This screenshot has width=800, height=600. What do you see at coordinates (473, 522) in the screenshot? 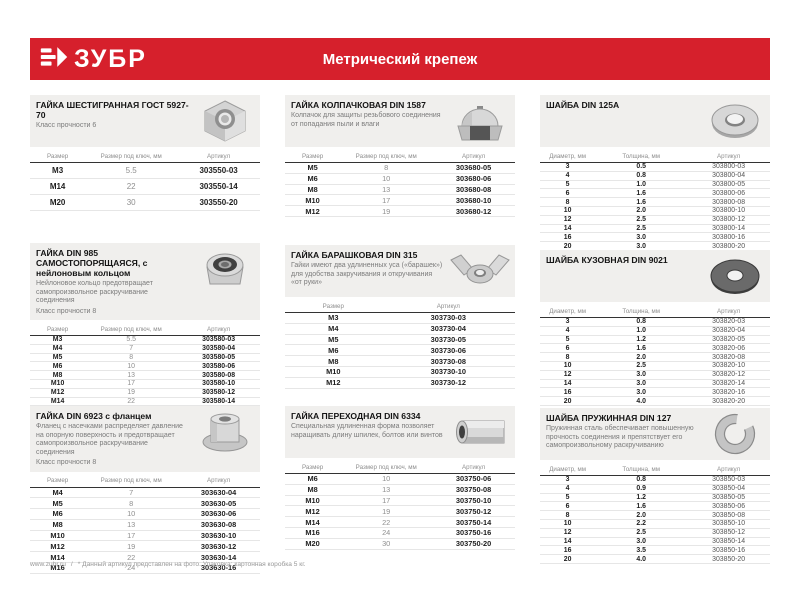
I see `article-cell: 303750-14` at bounding box center [473, 522].